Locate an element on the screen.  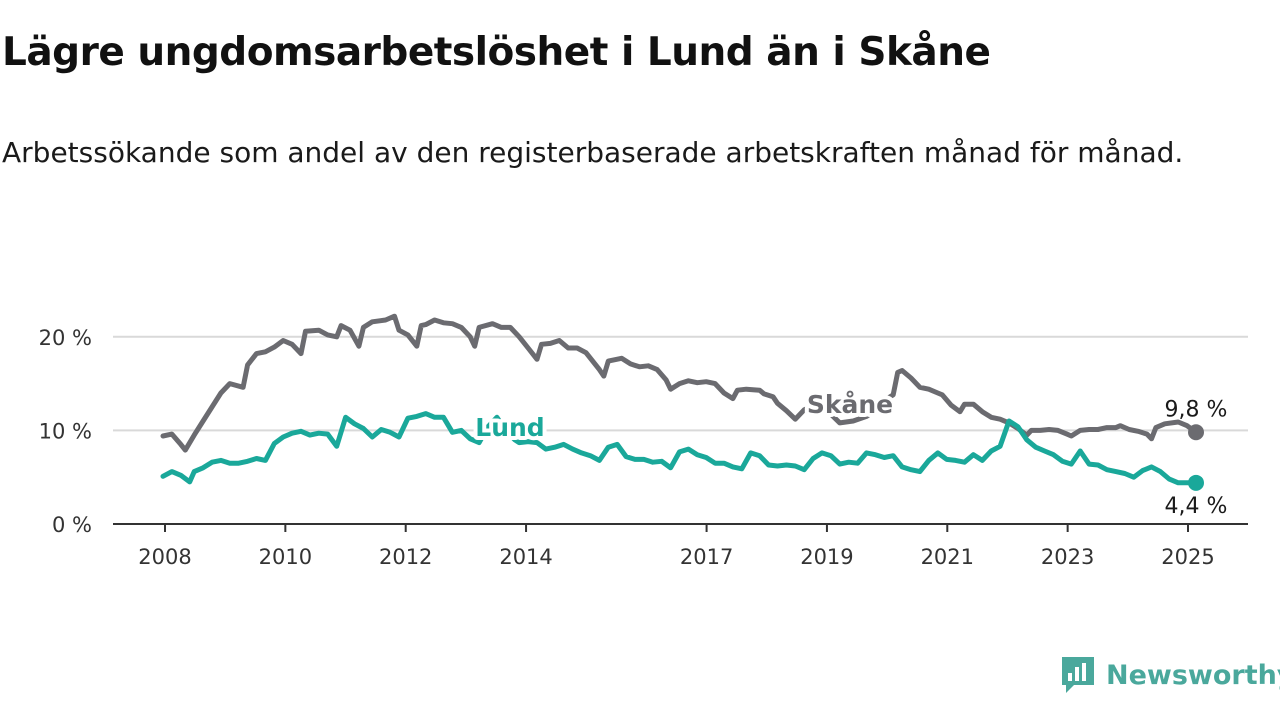
y-tick-label: 0 % is located at coordinates (72, 525).